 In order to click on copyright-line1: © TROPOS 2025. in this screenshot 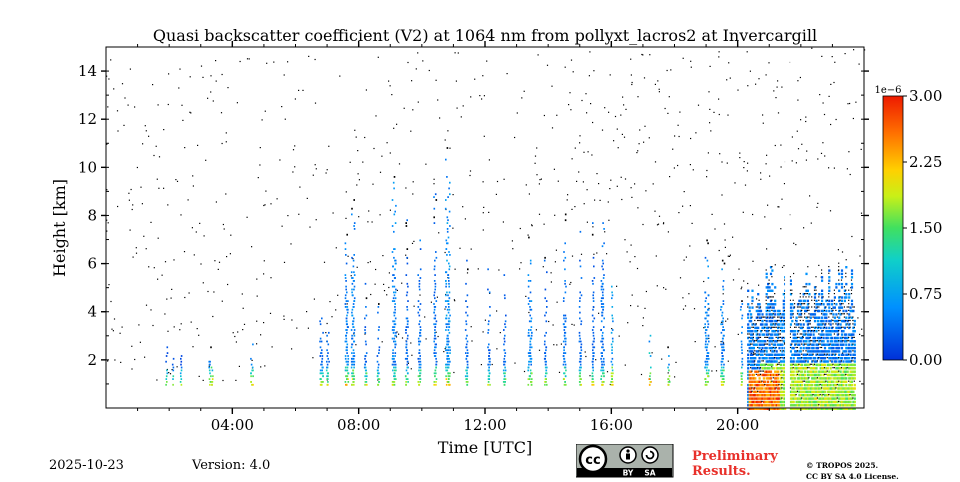, I will do `click(842, 465)`.